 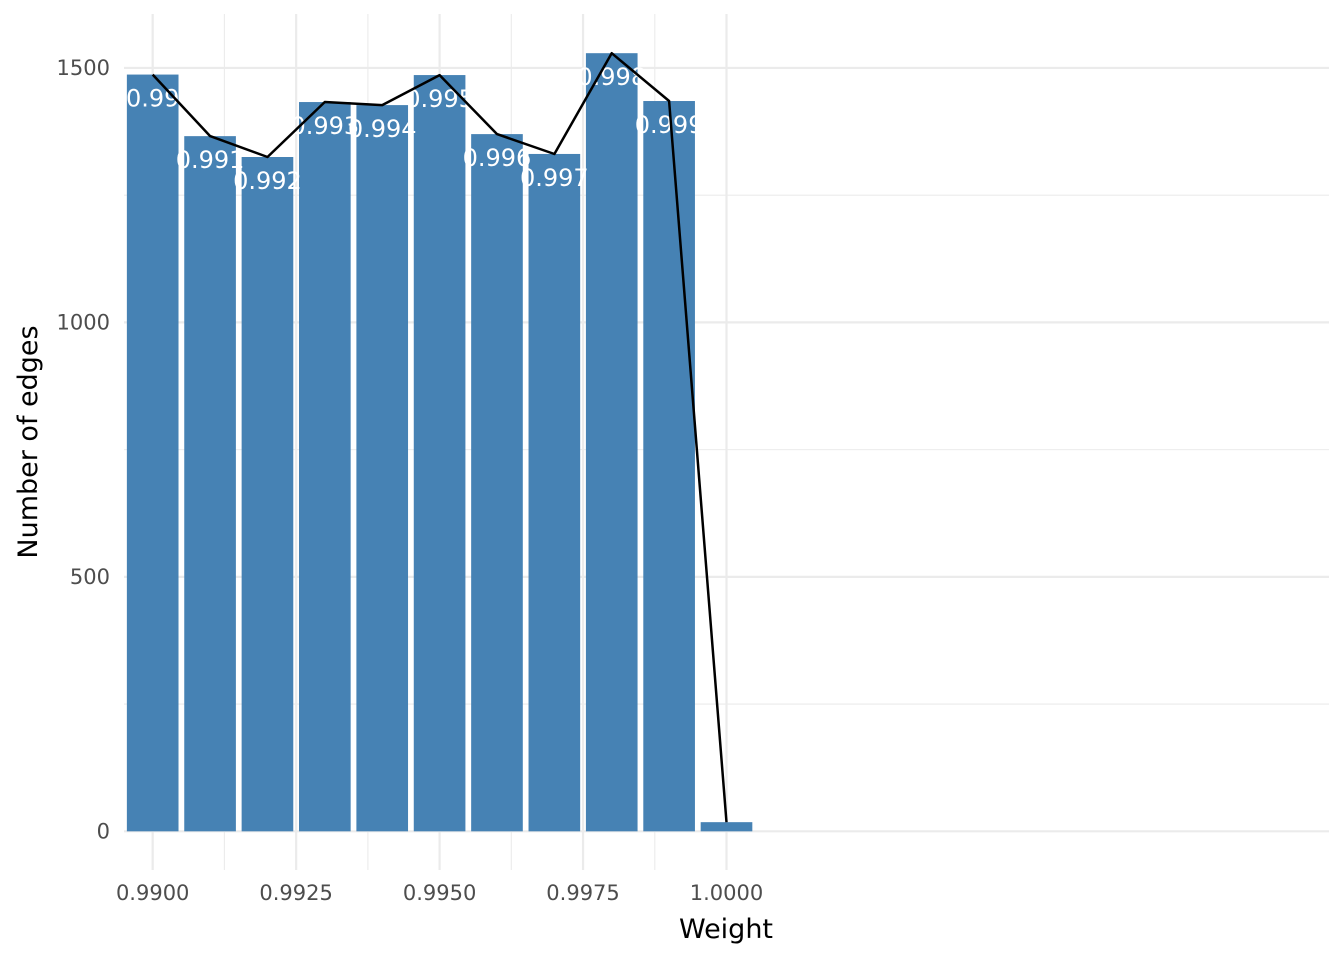 What do you see at coordinates (28, 441) in the screenshot?
I see `y-axis-title: Number of edges` at bounding box center [28, 441].